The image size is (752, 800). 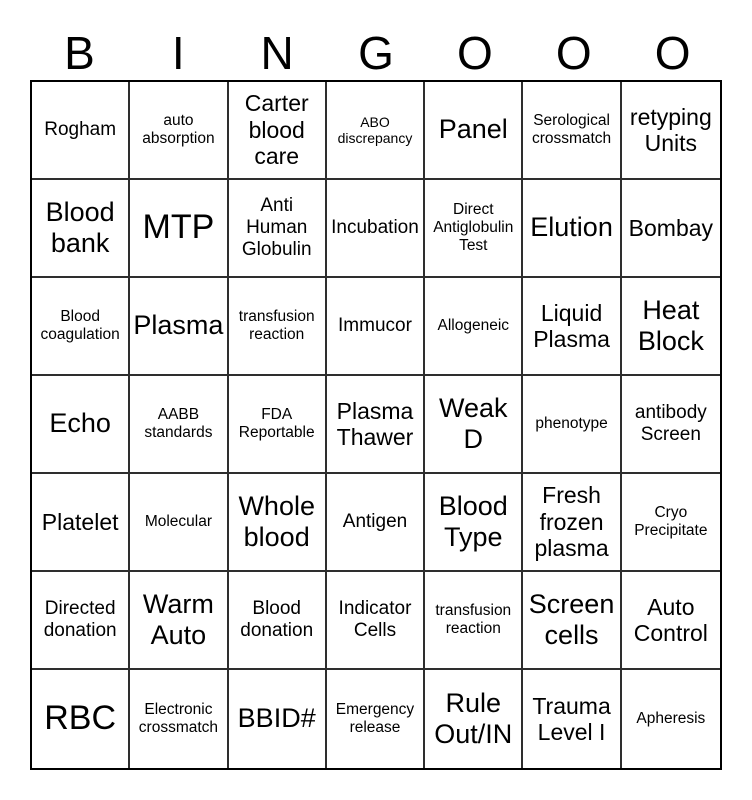 What do you see at coordinates (376, 53) in the screenshot?
I see `bingo-title-letter: G` at bounding box center [376, 53].